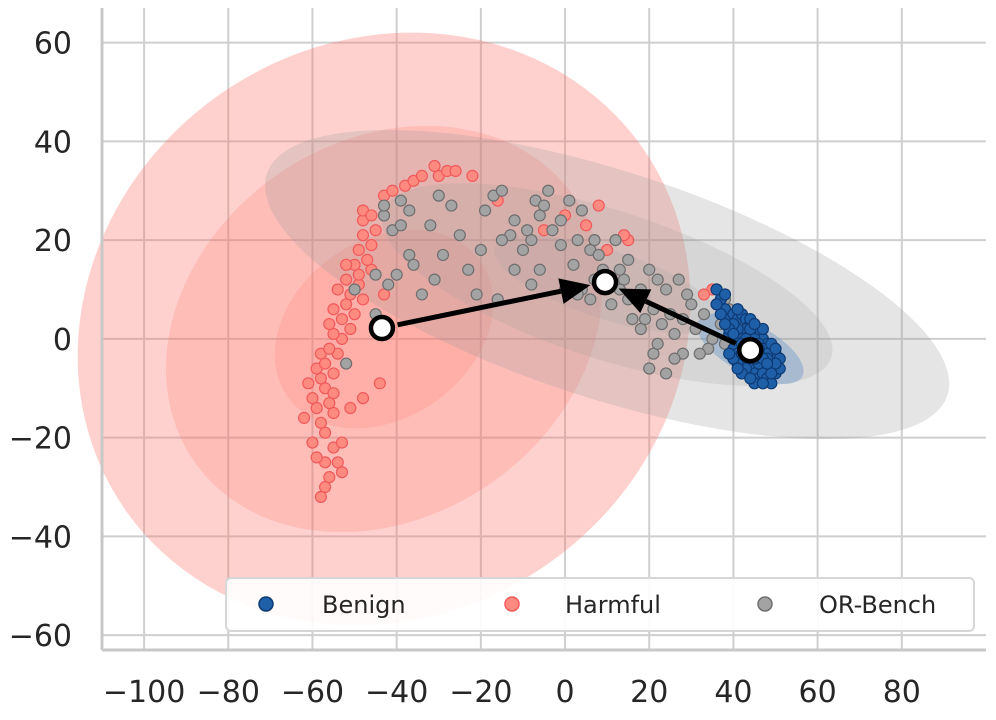 The width and height of the screenshot is (996, 720). What do you see at coordinates (144, 692) in the screenshot?
I see `x-tick-label: −100` at bounding box center [144, 692].